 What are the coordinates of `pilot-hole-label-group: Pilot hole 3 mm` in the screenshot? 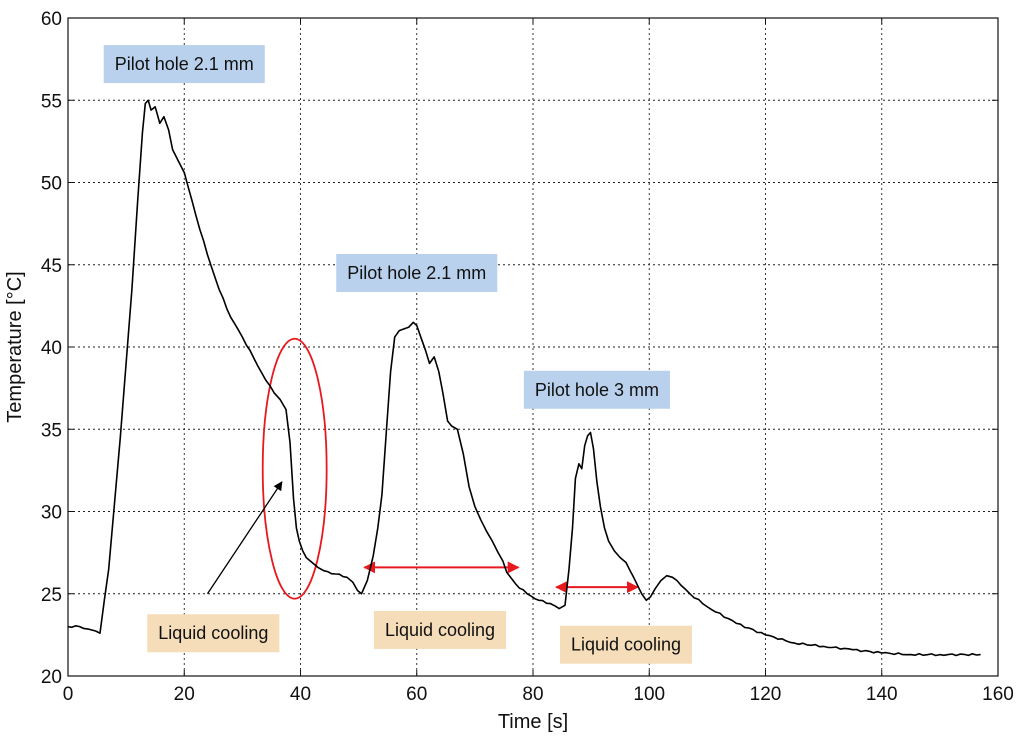 It's located at (596, 389).